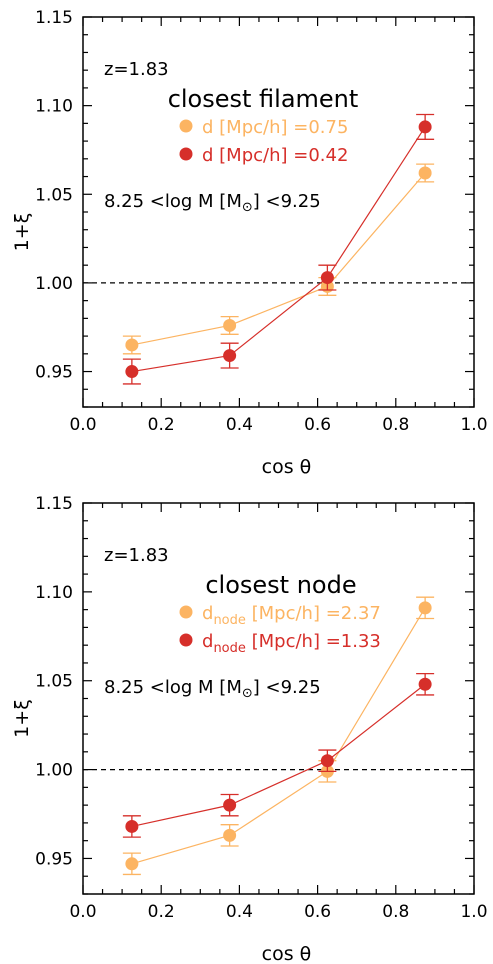 This screenshot has height=964, width=493. What do you see at coordinates (263, 99) in the screenshot?
I see `panel-title: closest filament` at bounding box center [263, 99].